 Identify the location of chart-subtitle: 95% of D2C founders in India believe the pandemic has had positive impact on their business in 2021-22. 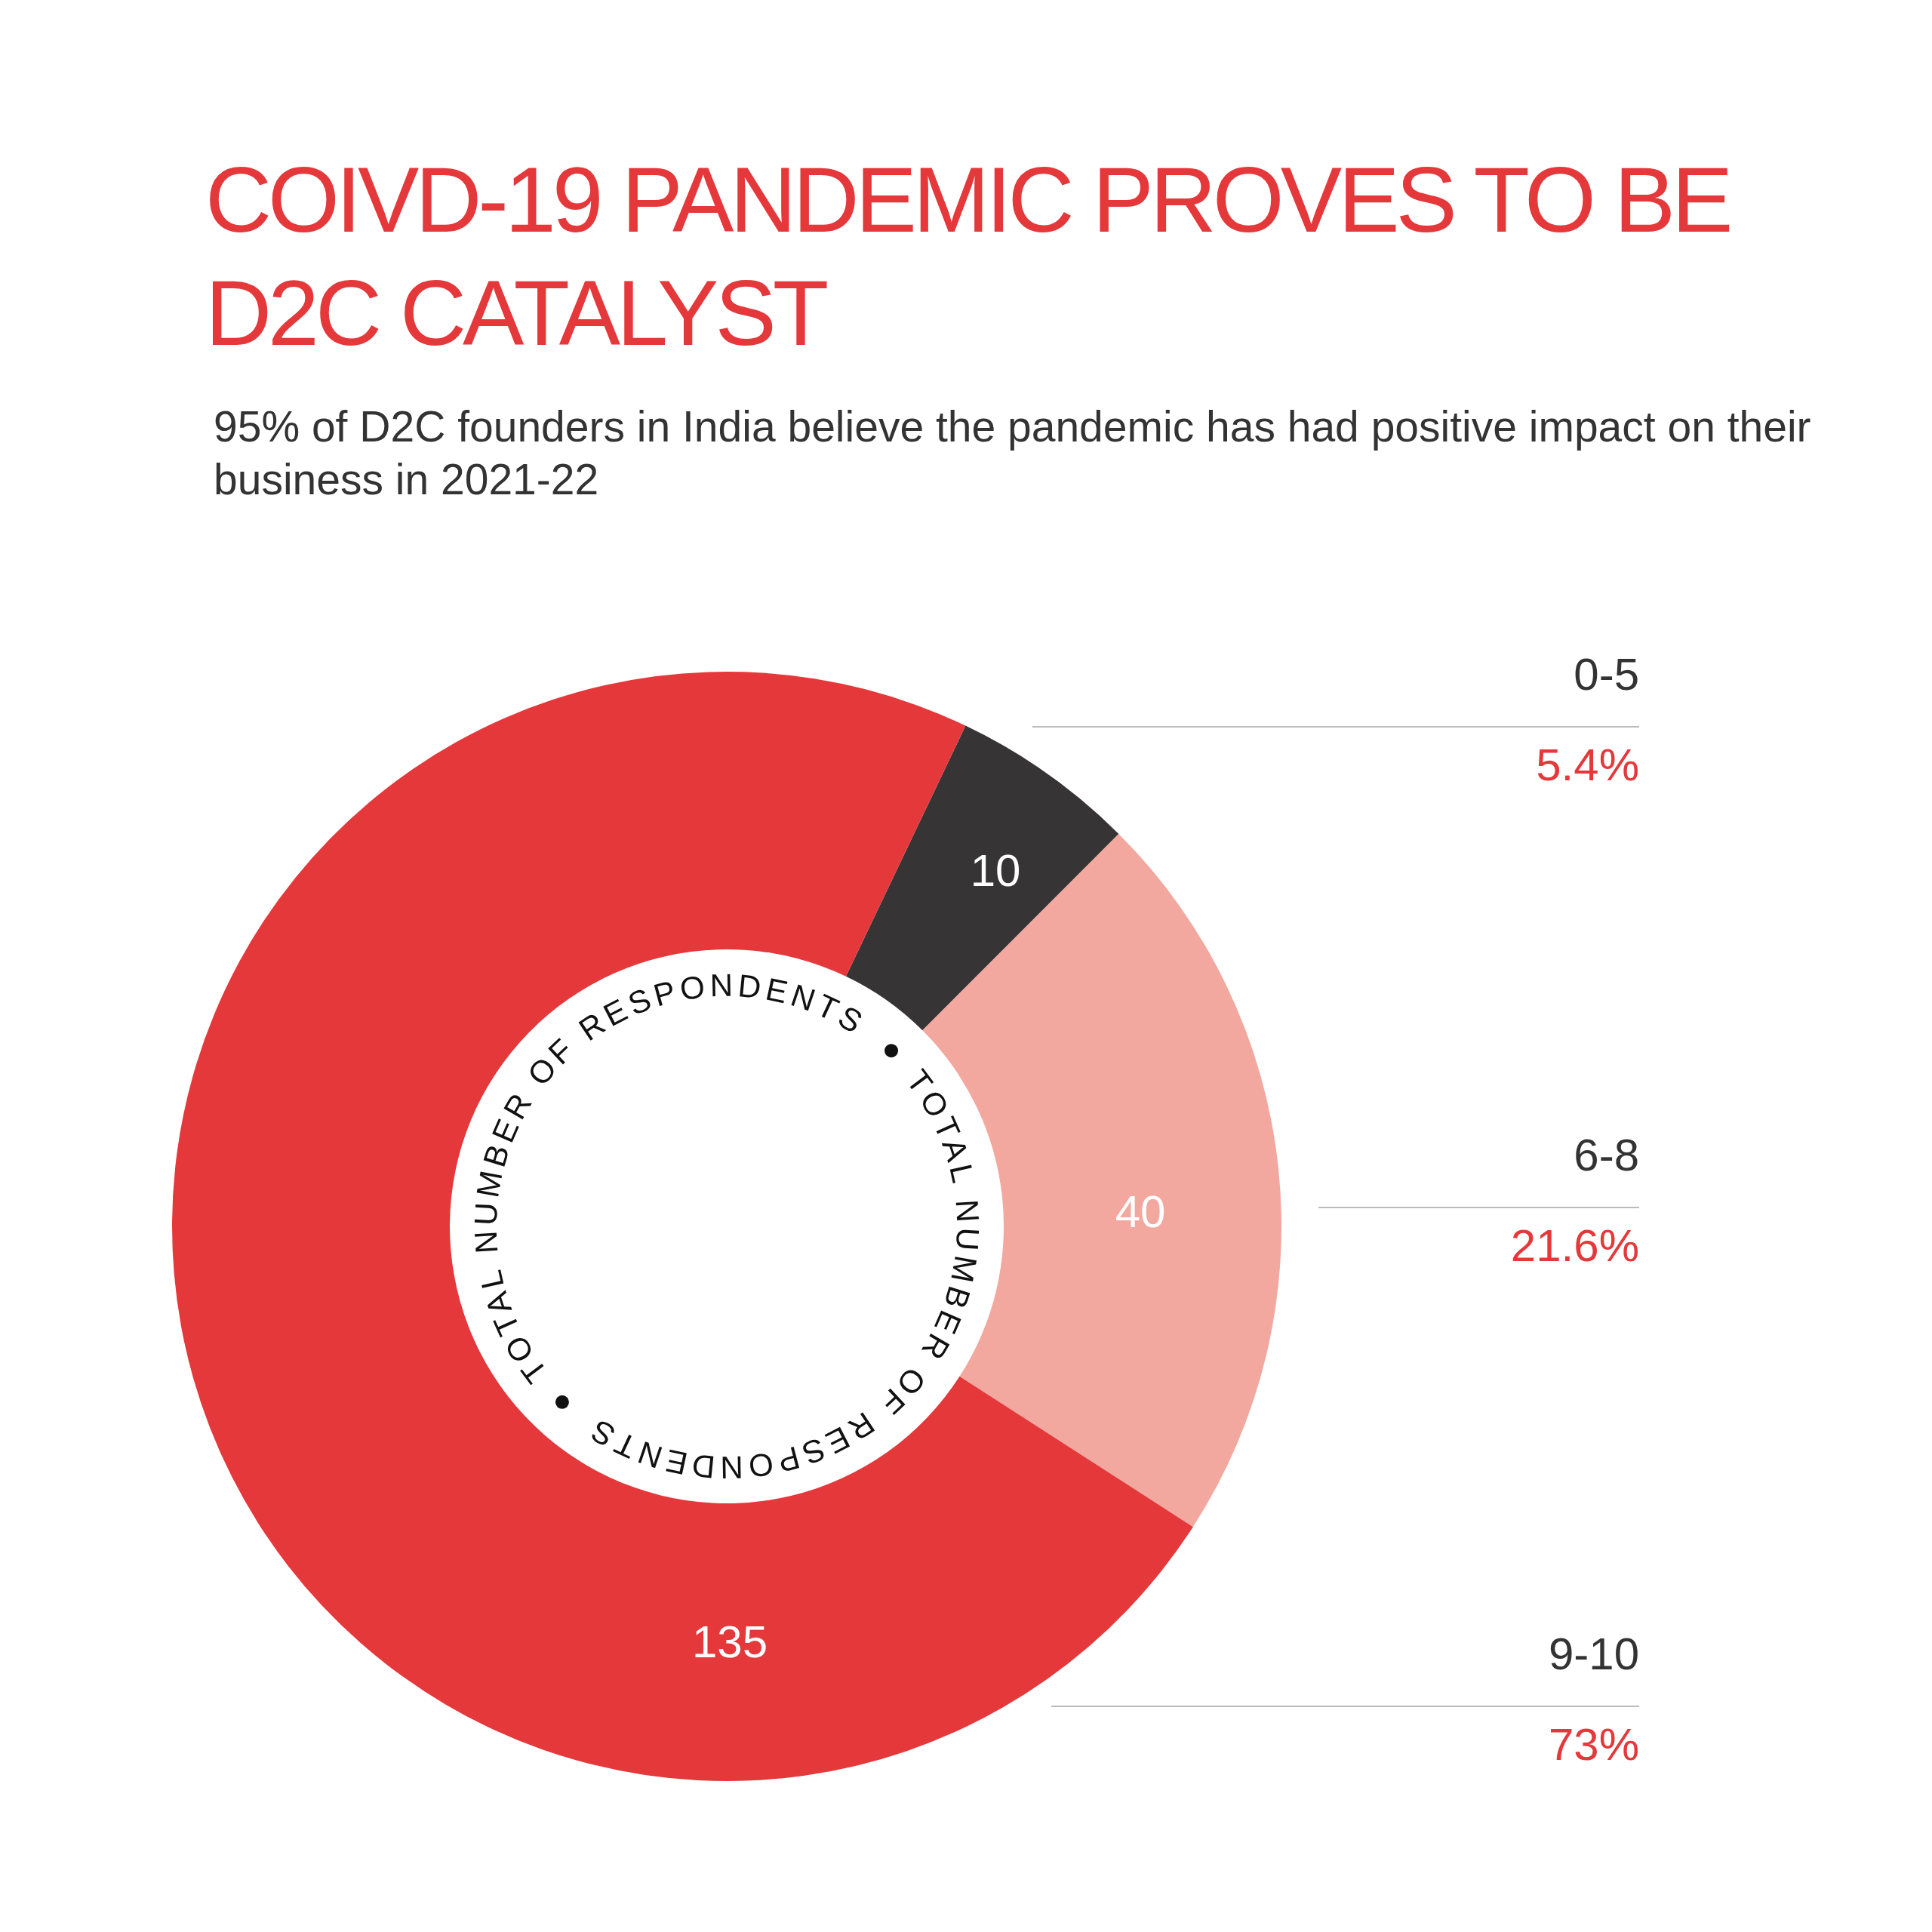
(1013, 453).